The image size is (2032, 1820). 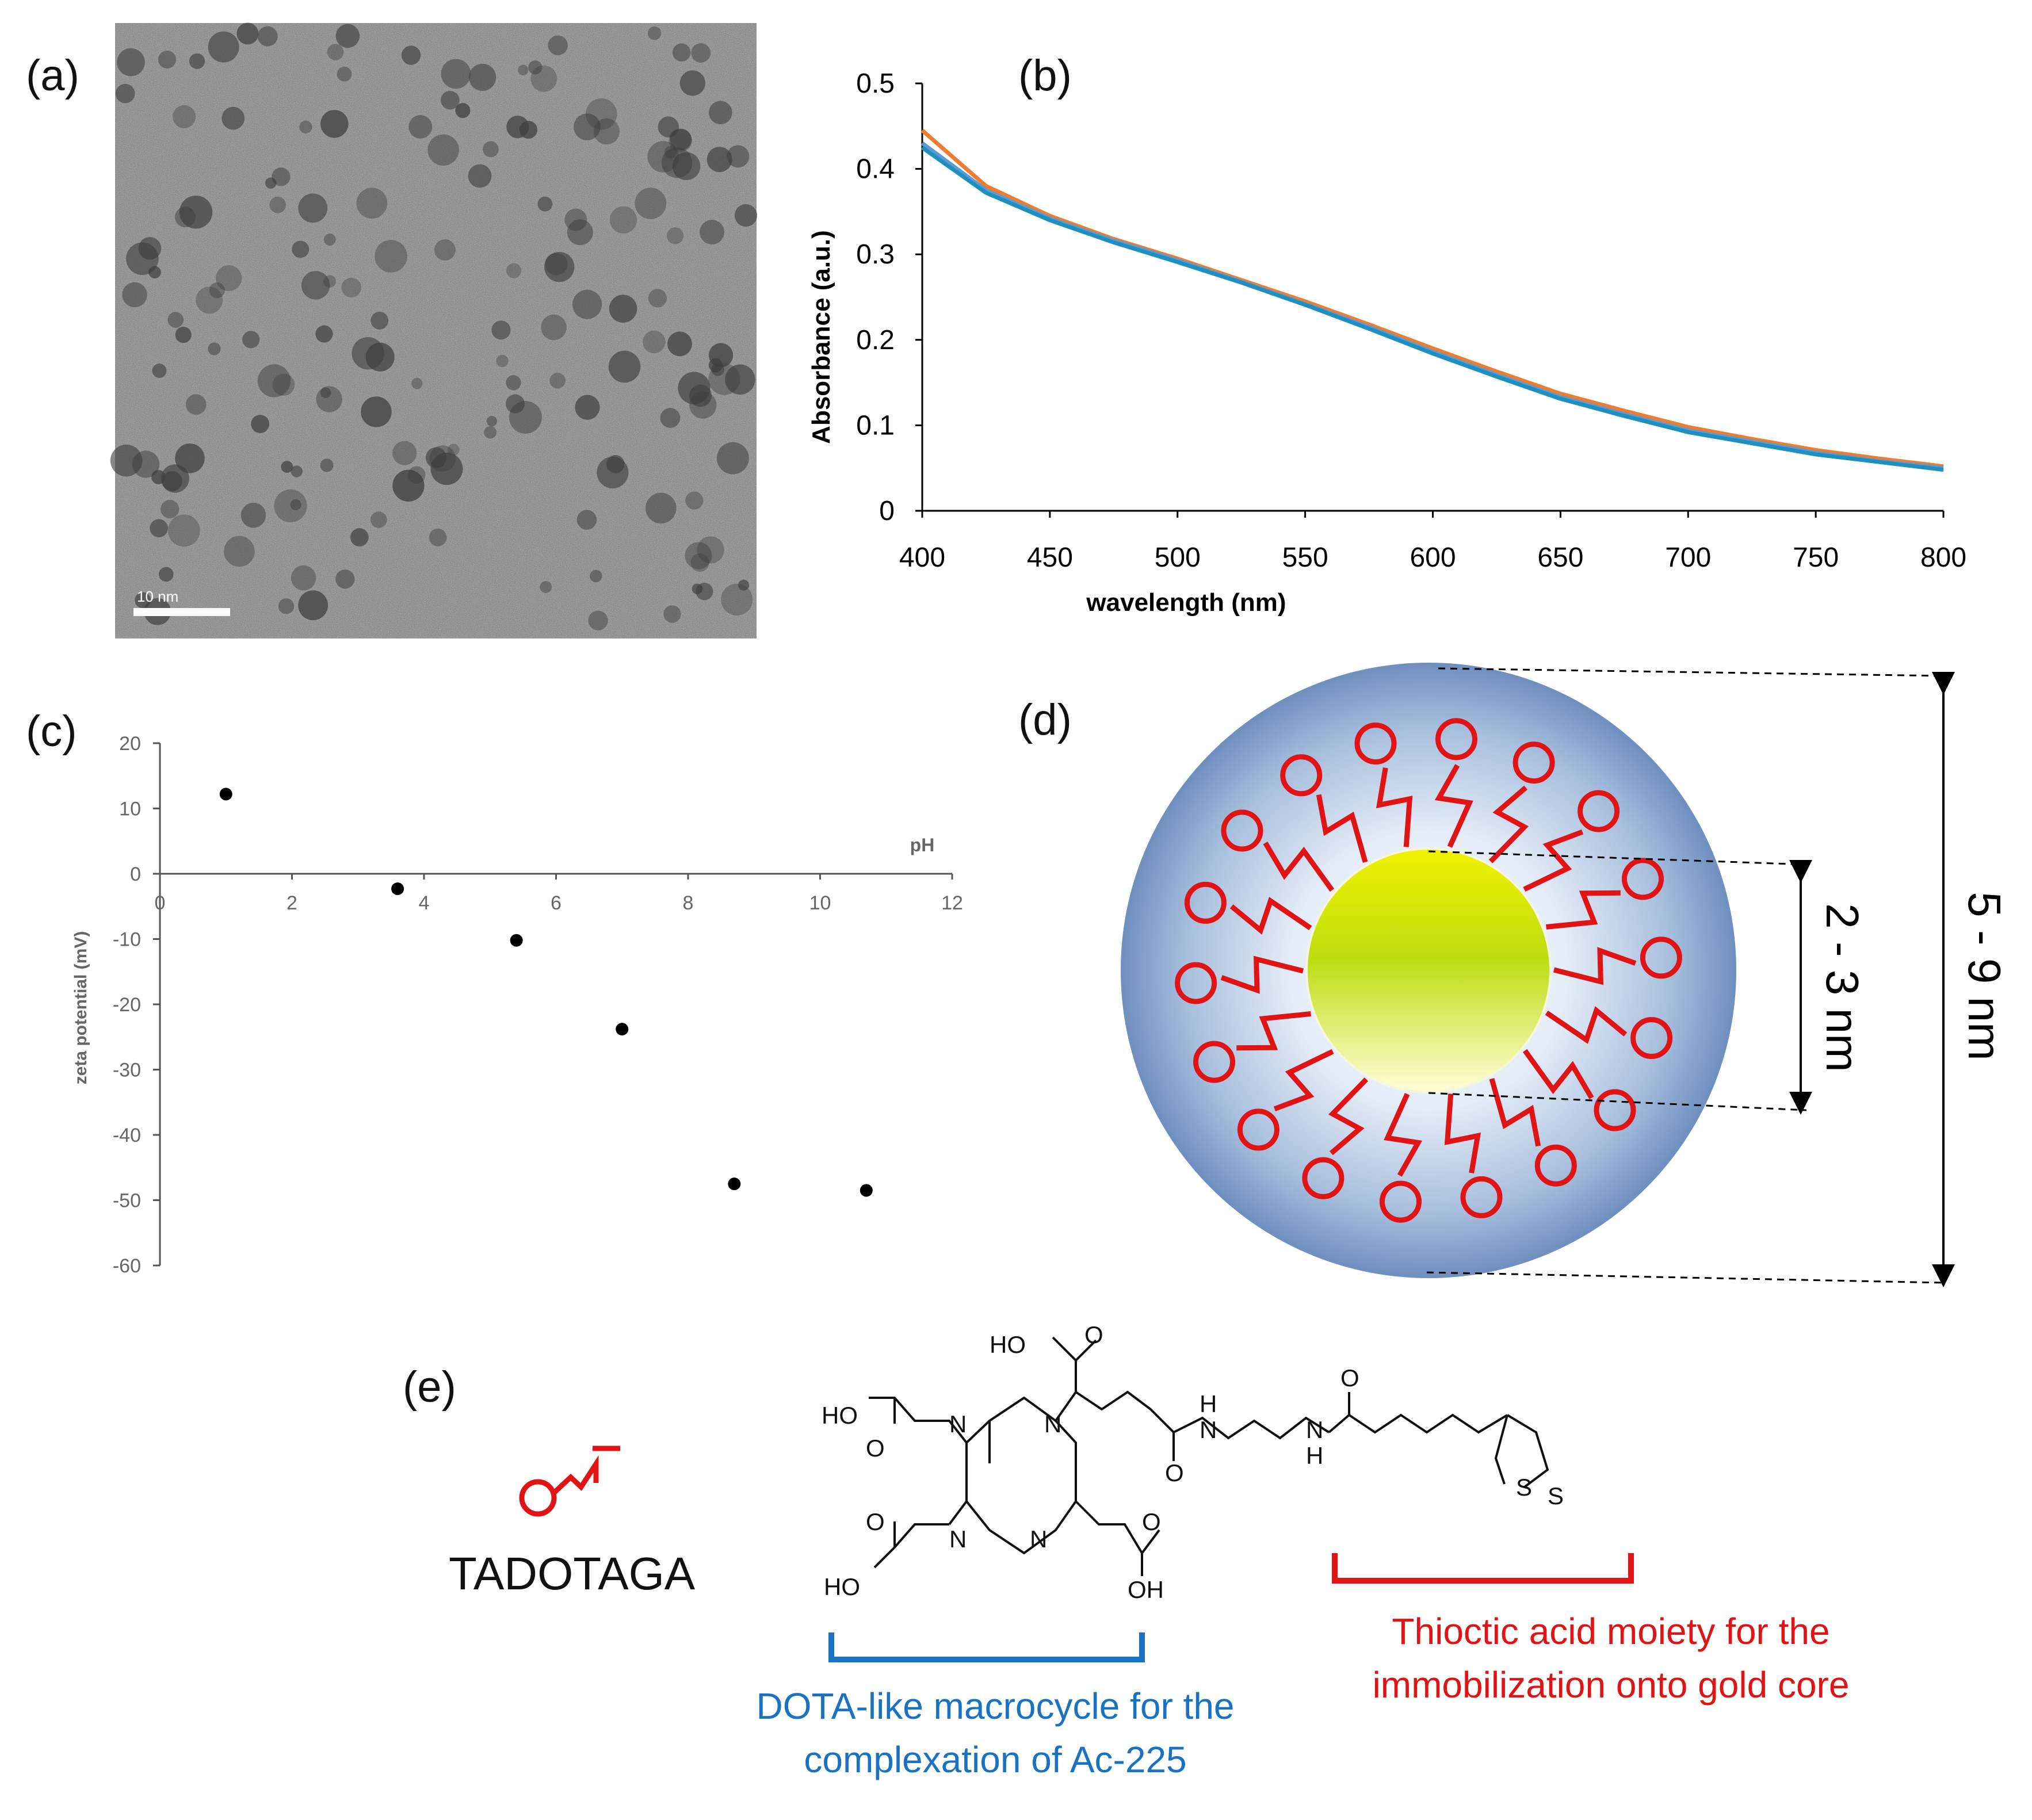 What do you see at coordinates (887, 511) in the screenshot?
I see `absorbance-y-tick-label: 0` at bounding box center [887, 511].